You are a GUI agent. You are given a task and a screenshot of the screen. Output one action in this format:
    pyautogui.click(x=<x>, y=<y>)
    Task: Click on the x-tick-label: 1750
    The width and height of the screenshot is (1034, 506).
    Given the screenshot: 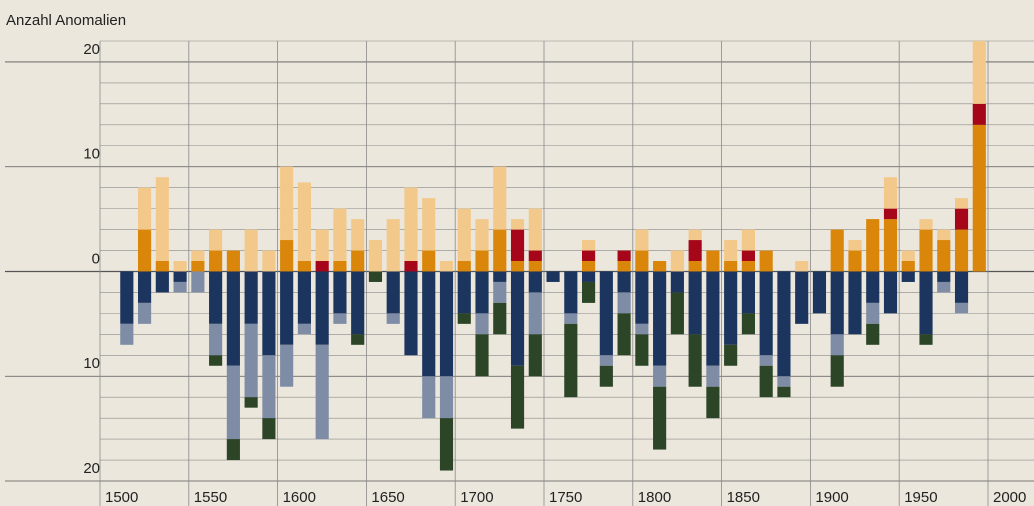 What is the action you would take?
    pyautogui.click(x=565, y=497)
    